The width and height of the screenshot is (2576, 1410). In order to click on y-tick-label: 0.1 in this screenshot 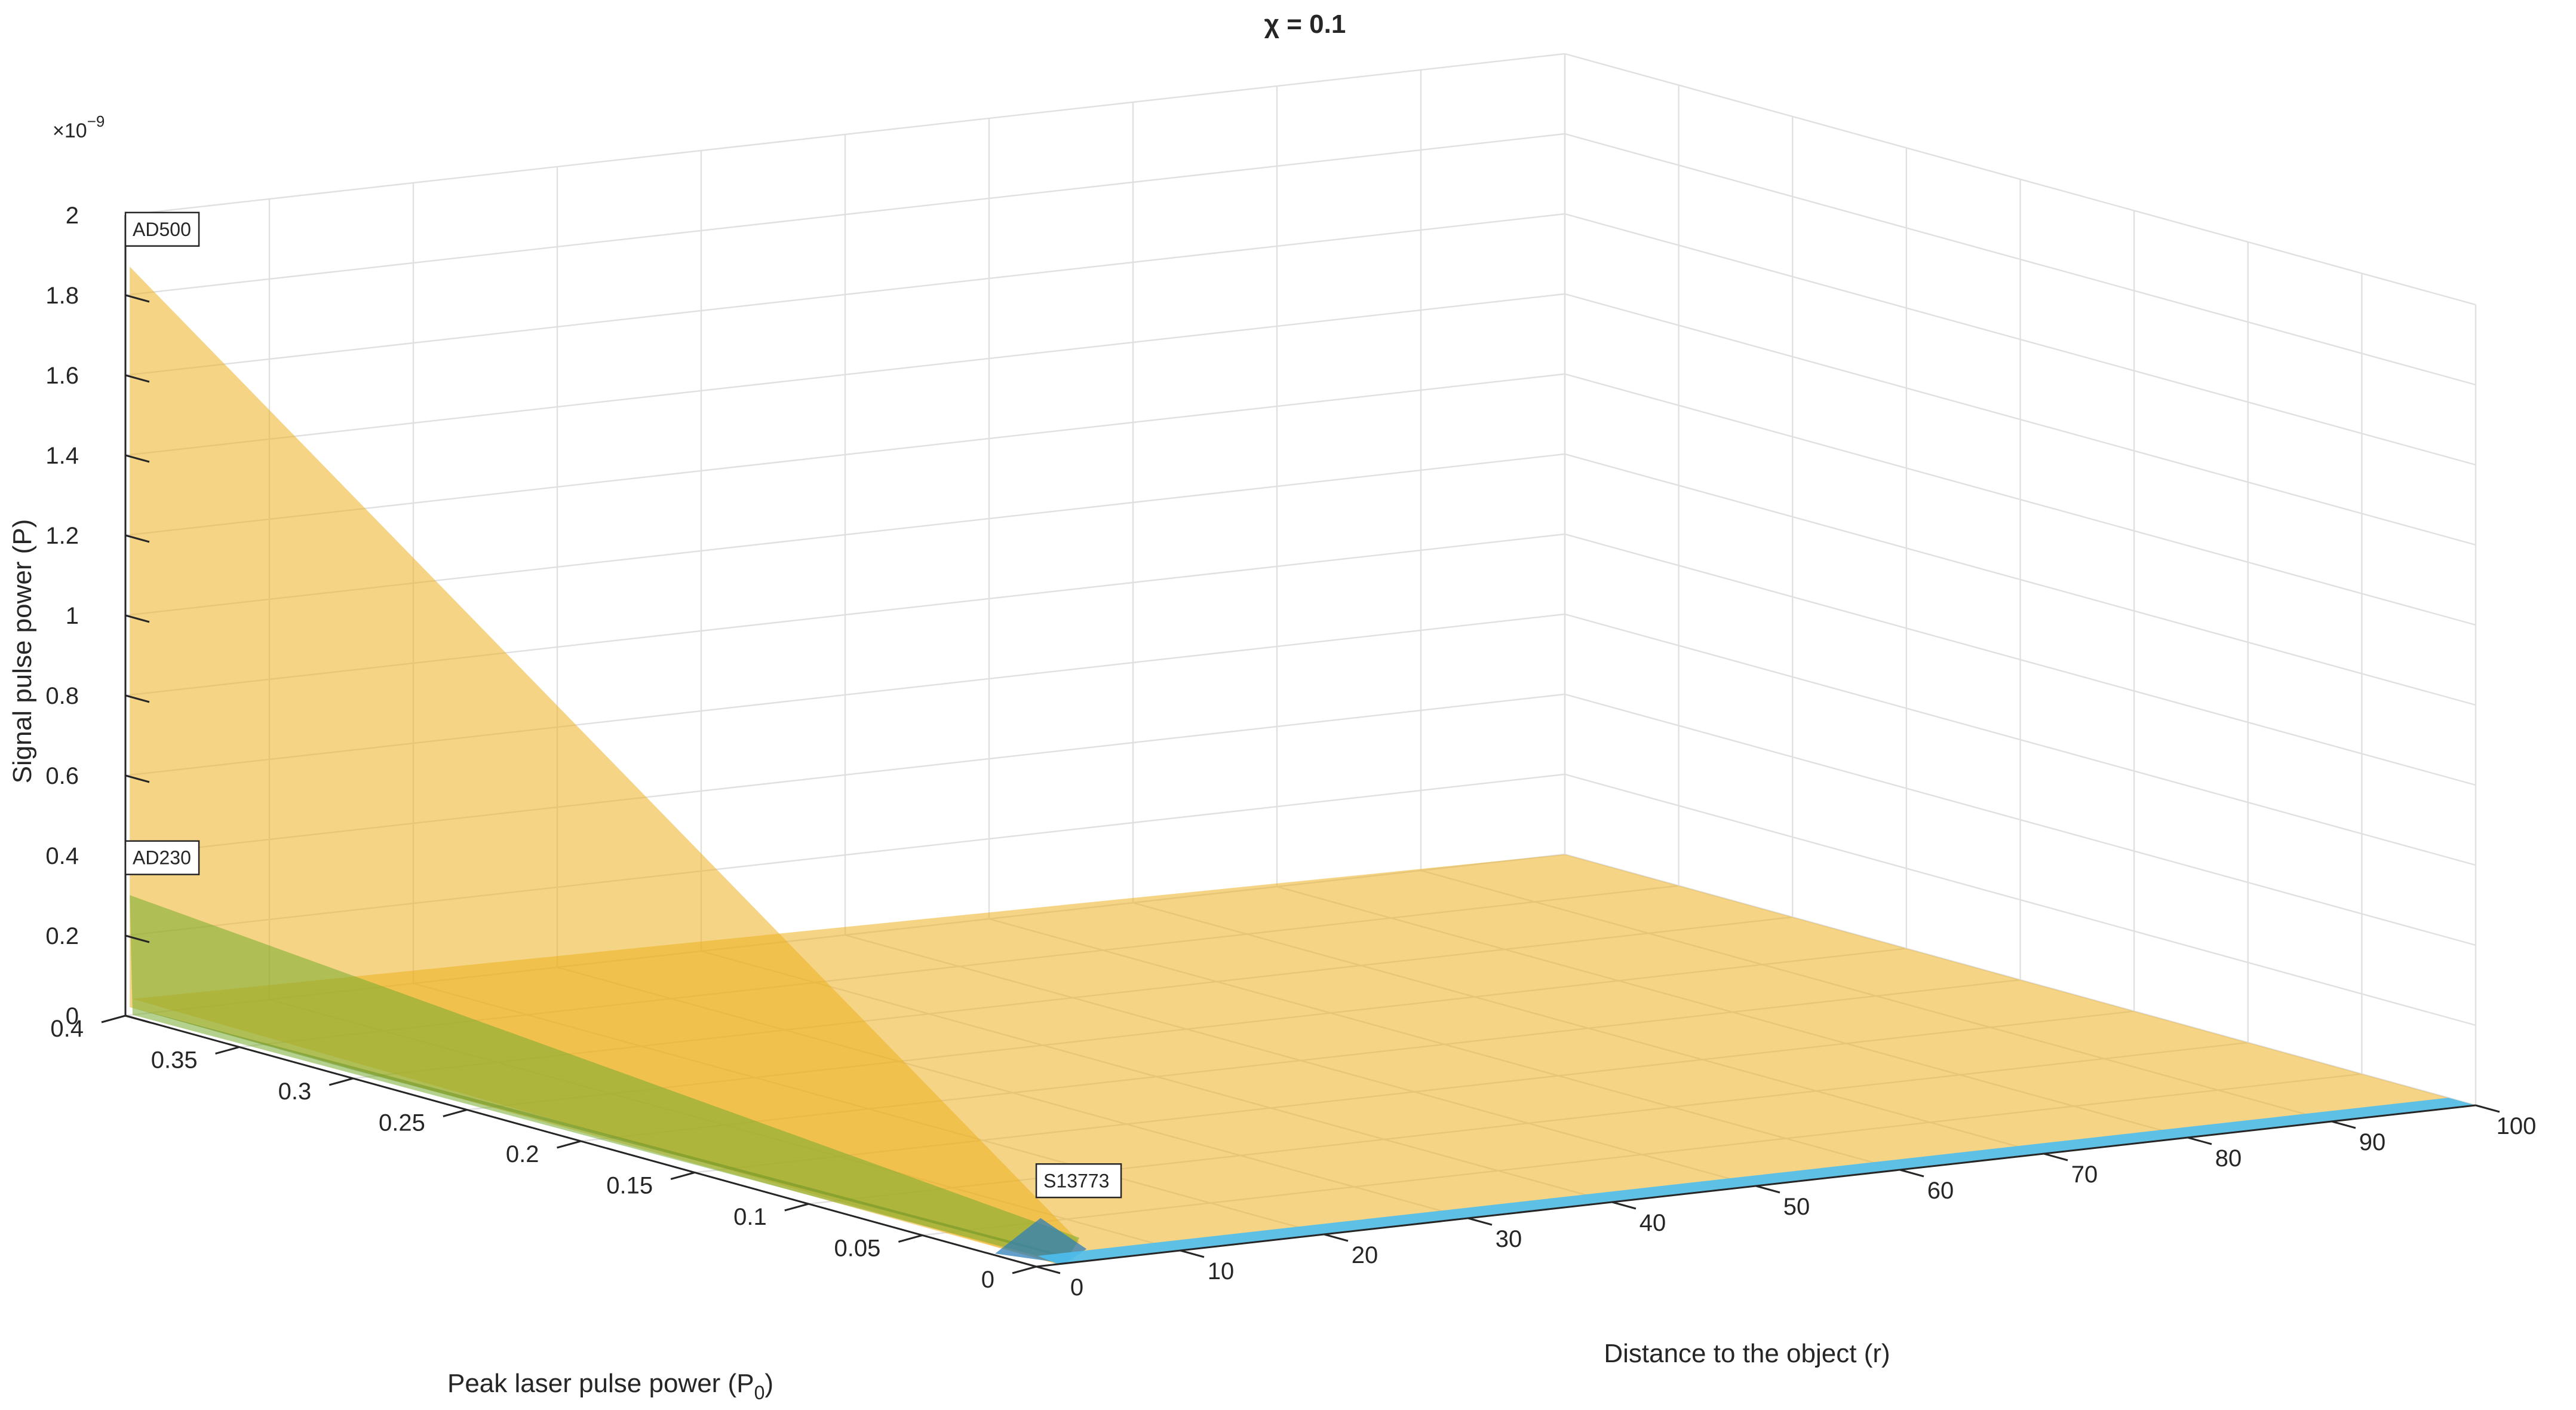, I will do `click(750, 1217)`.